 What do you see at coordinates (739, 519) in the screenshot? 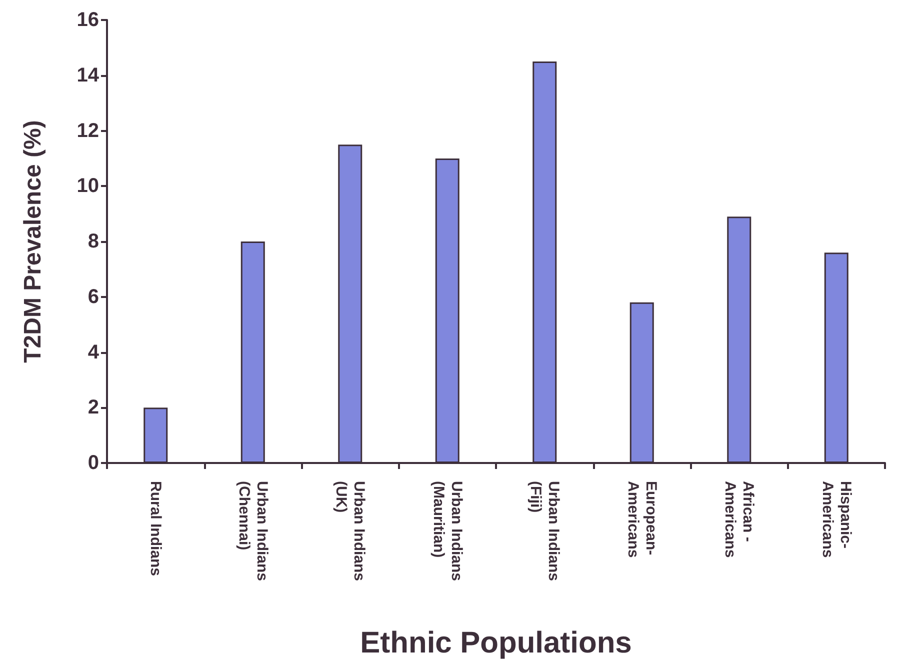
I see `x-tick-label: African - Americans` at bounding box center [739, 519].